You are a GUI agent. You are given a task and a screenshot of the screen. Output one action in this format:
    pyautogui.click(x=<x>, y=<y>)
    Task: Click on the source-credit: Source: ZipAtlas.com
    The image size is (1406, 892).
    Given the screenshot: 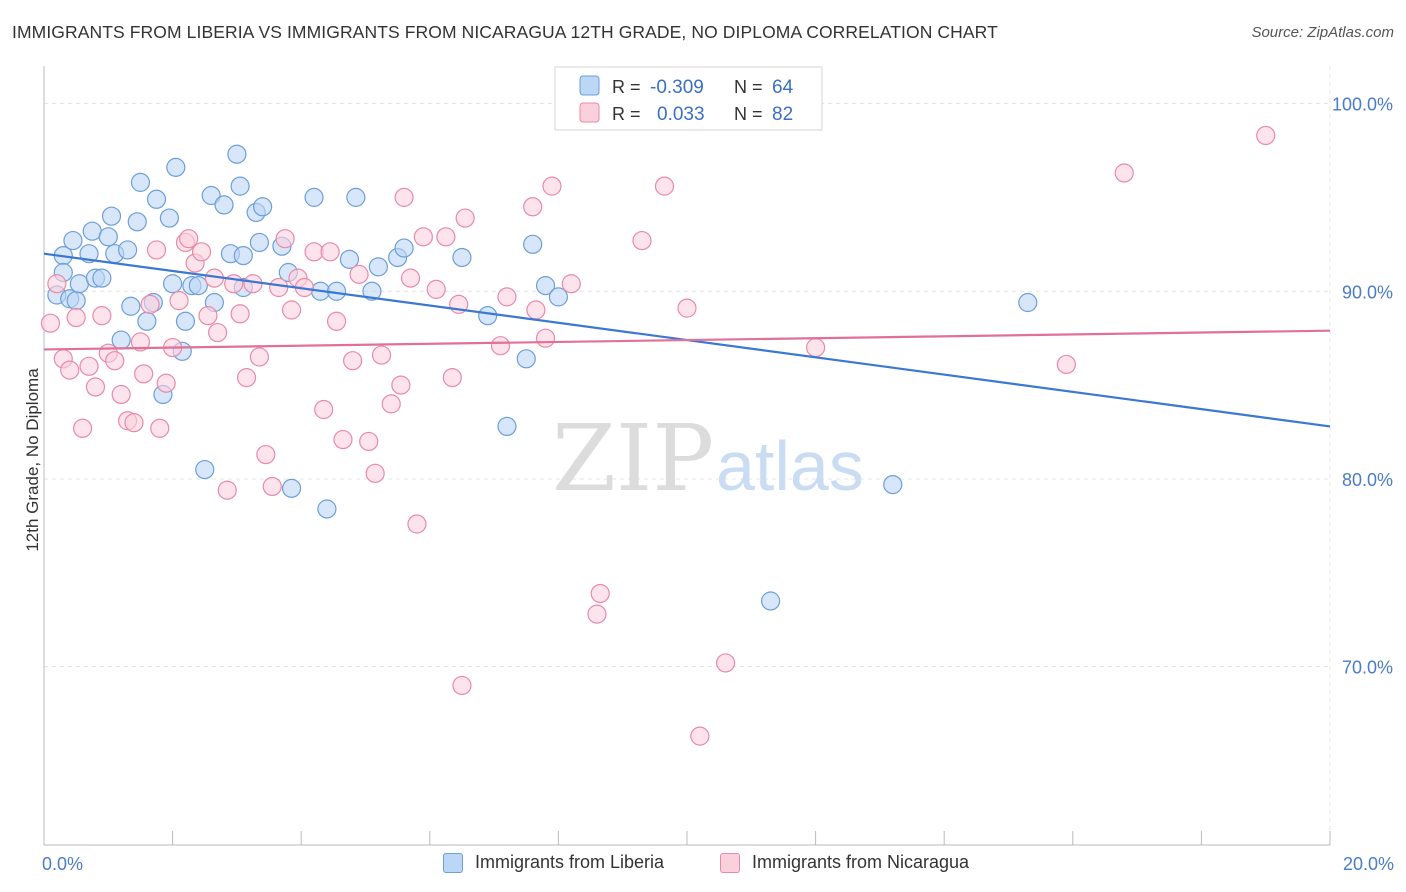 What is the action you would take?
    pyautogui.click(x=1322, y=32)
    